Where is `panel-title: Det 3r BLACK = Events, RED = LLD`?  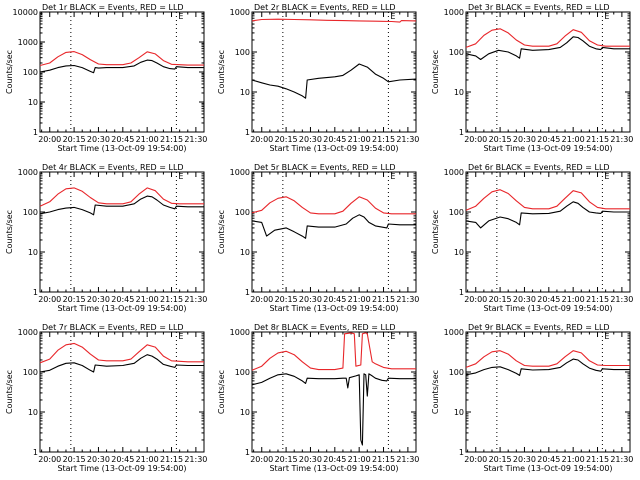
panel-title: Det 3r BLACK = Events, RED = LLD is located at coordinates (539, 7).